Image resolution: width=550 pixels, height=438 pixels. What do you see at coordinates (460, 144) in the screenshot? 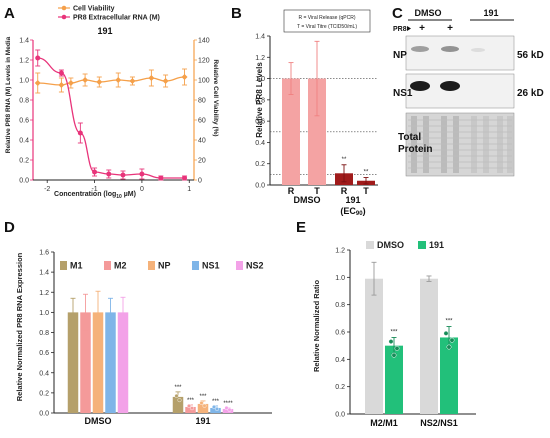
I see `blot-total-lanes` at bounding box center [460, 144].